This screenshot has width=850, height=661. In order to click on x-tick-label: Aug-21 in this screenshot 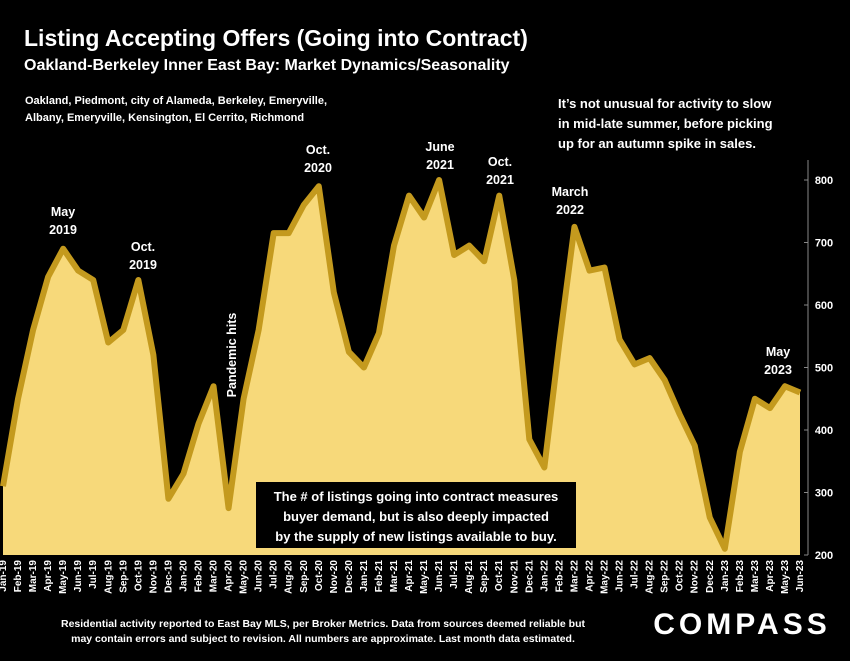, I will do `click(469, 577)`.